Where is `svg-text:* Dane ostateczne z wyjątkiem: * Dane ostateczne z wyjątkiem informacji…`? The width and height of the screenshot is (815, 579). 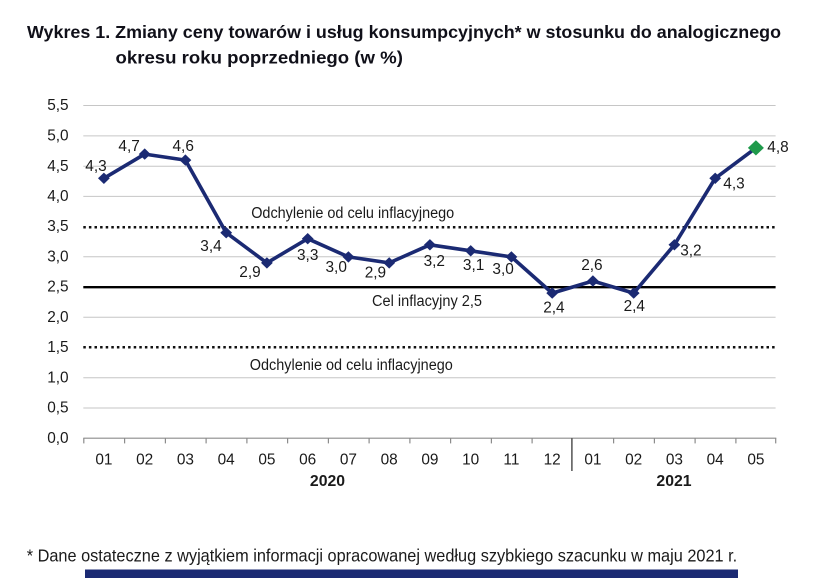
svg-text:* Dane ostateczne z wyjątkiem: * Dane ostateczne z wyjątkiem informacji… is located at coordinates (382, 555).